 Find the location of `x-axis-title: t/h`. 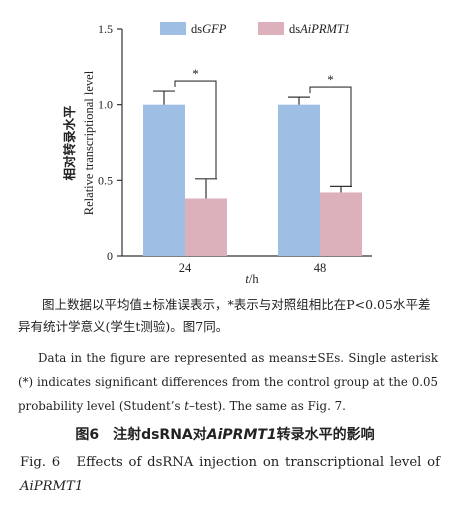

x-axis-title: t/h is located at coordinates (252, 279).